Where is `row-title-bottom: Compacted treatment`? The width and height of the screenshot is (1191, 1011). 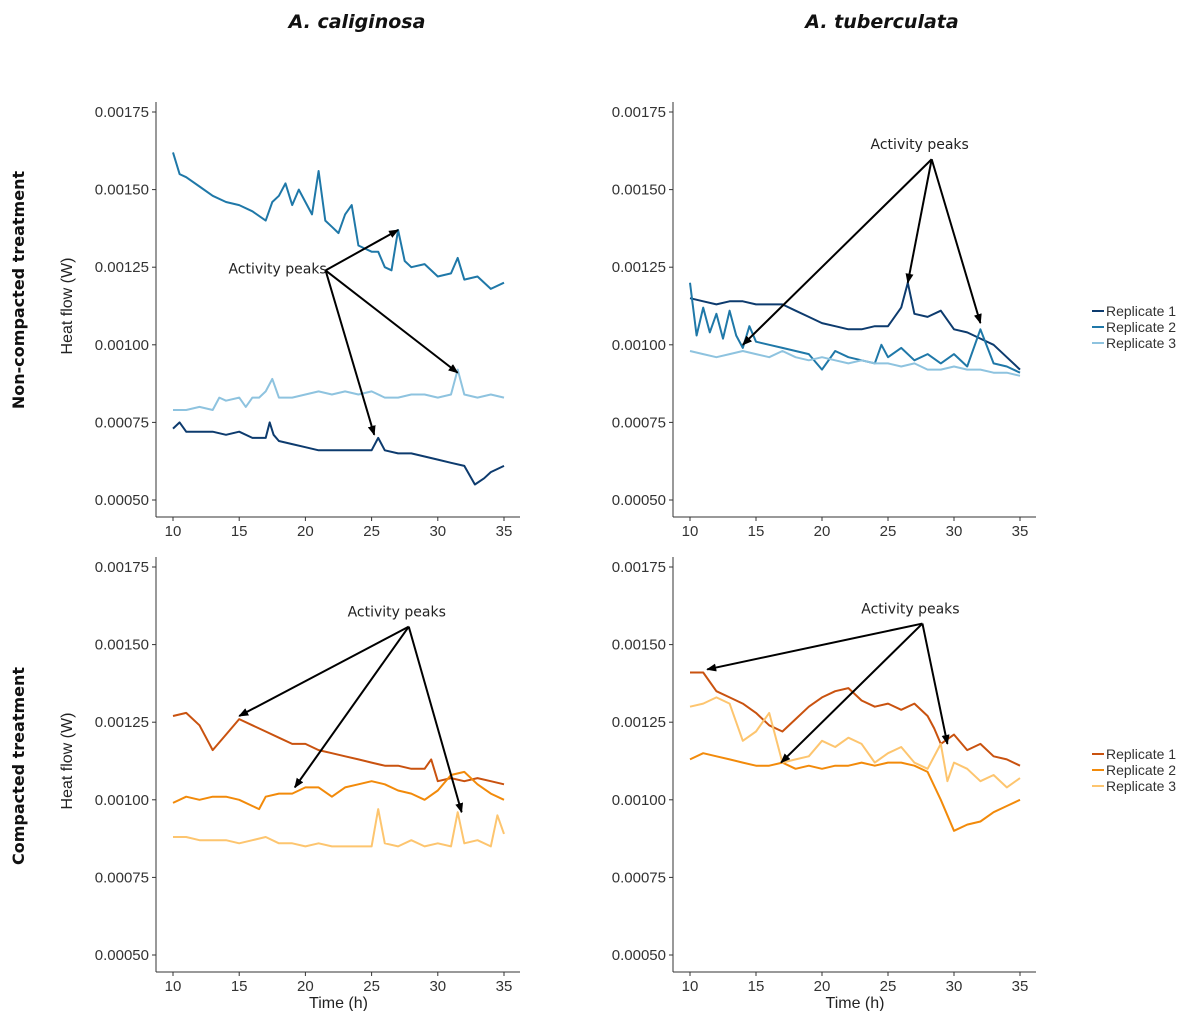 row-title-bottom: Compacted treatment is located at coordinates (18, 766).